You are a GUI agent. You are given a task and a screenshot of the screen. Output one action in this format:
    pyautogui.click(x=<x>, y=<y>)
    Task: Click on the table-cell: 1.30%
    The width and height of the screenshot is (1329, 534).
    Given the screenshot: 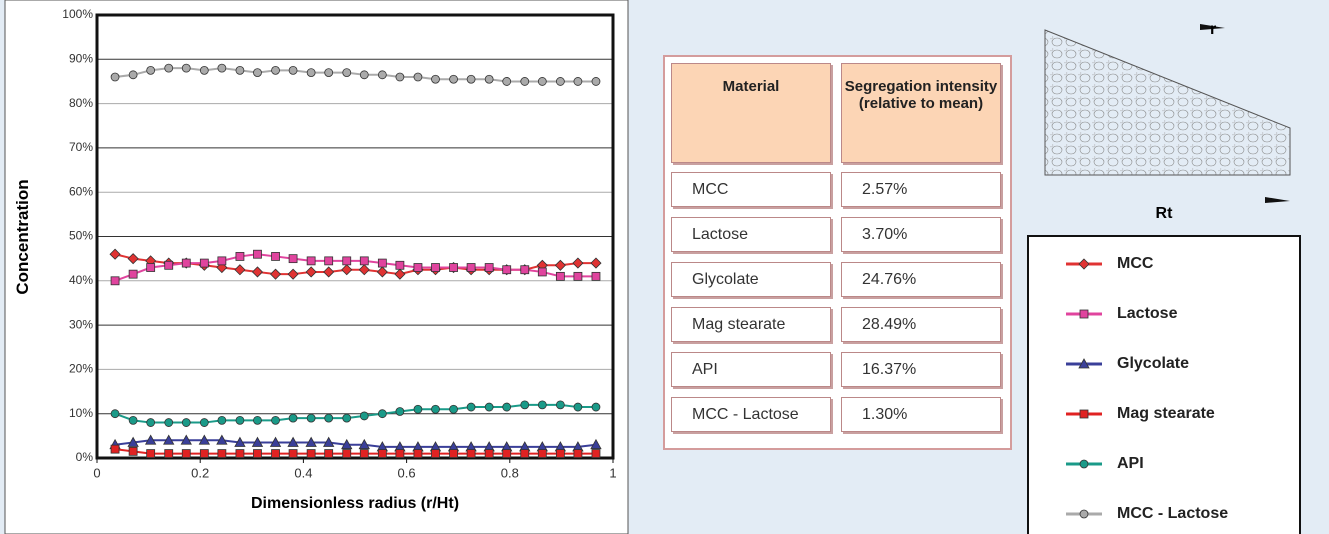 What is the action you would take?
    pyautogui.click(x=921, y=414)
    